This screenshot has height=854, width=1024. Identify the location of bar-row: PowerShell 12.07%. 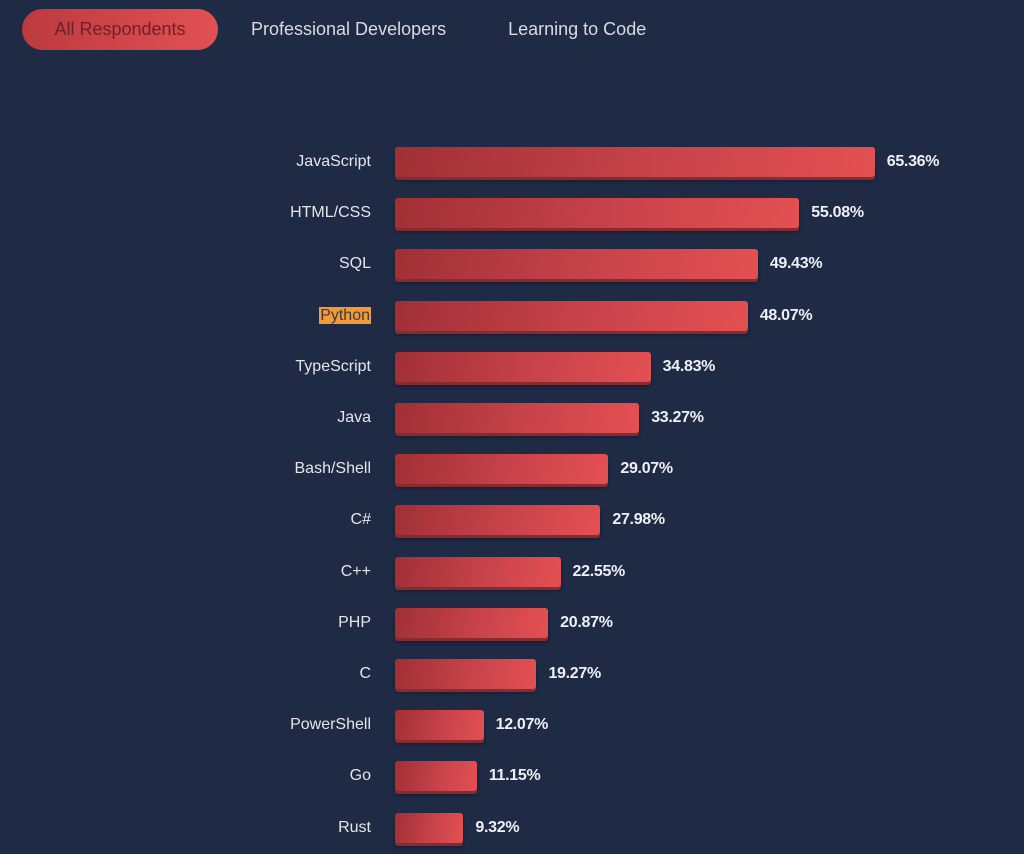
(512, 726).